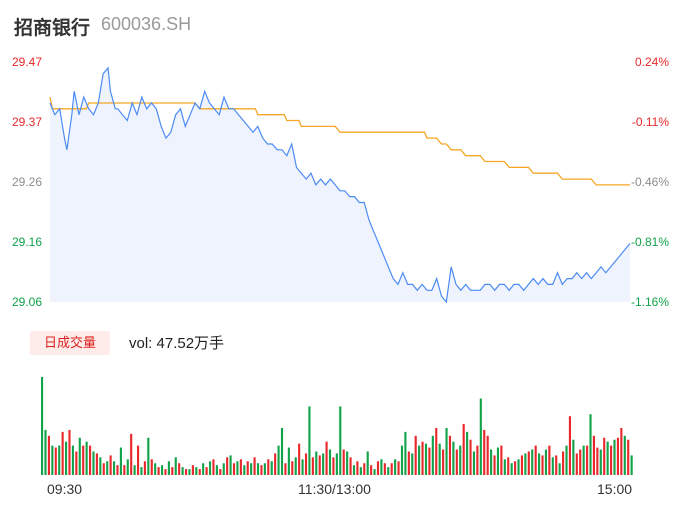 The width and height of the screenshot is (686, 524). Describe the element at coordinates (27, 302) in the screenshot. I see `price-tick-4: 29.06` at that location.